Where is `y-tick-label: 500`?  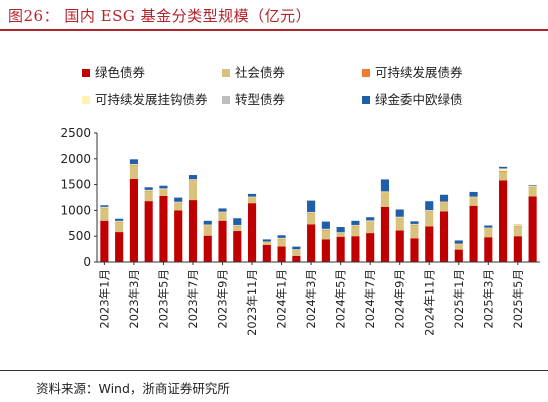 y-tick-label: 500 is located at coordinates (79, 236).